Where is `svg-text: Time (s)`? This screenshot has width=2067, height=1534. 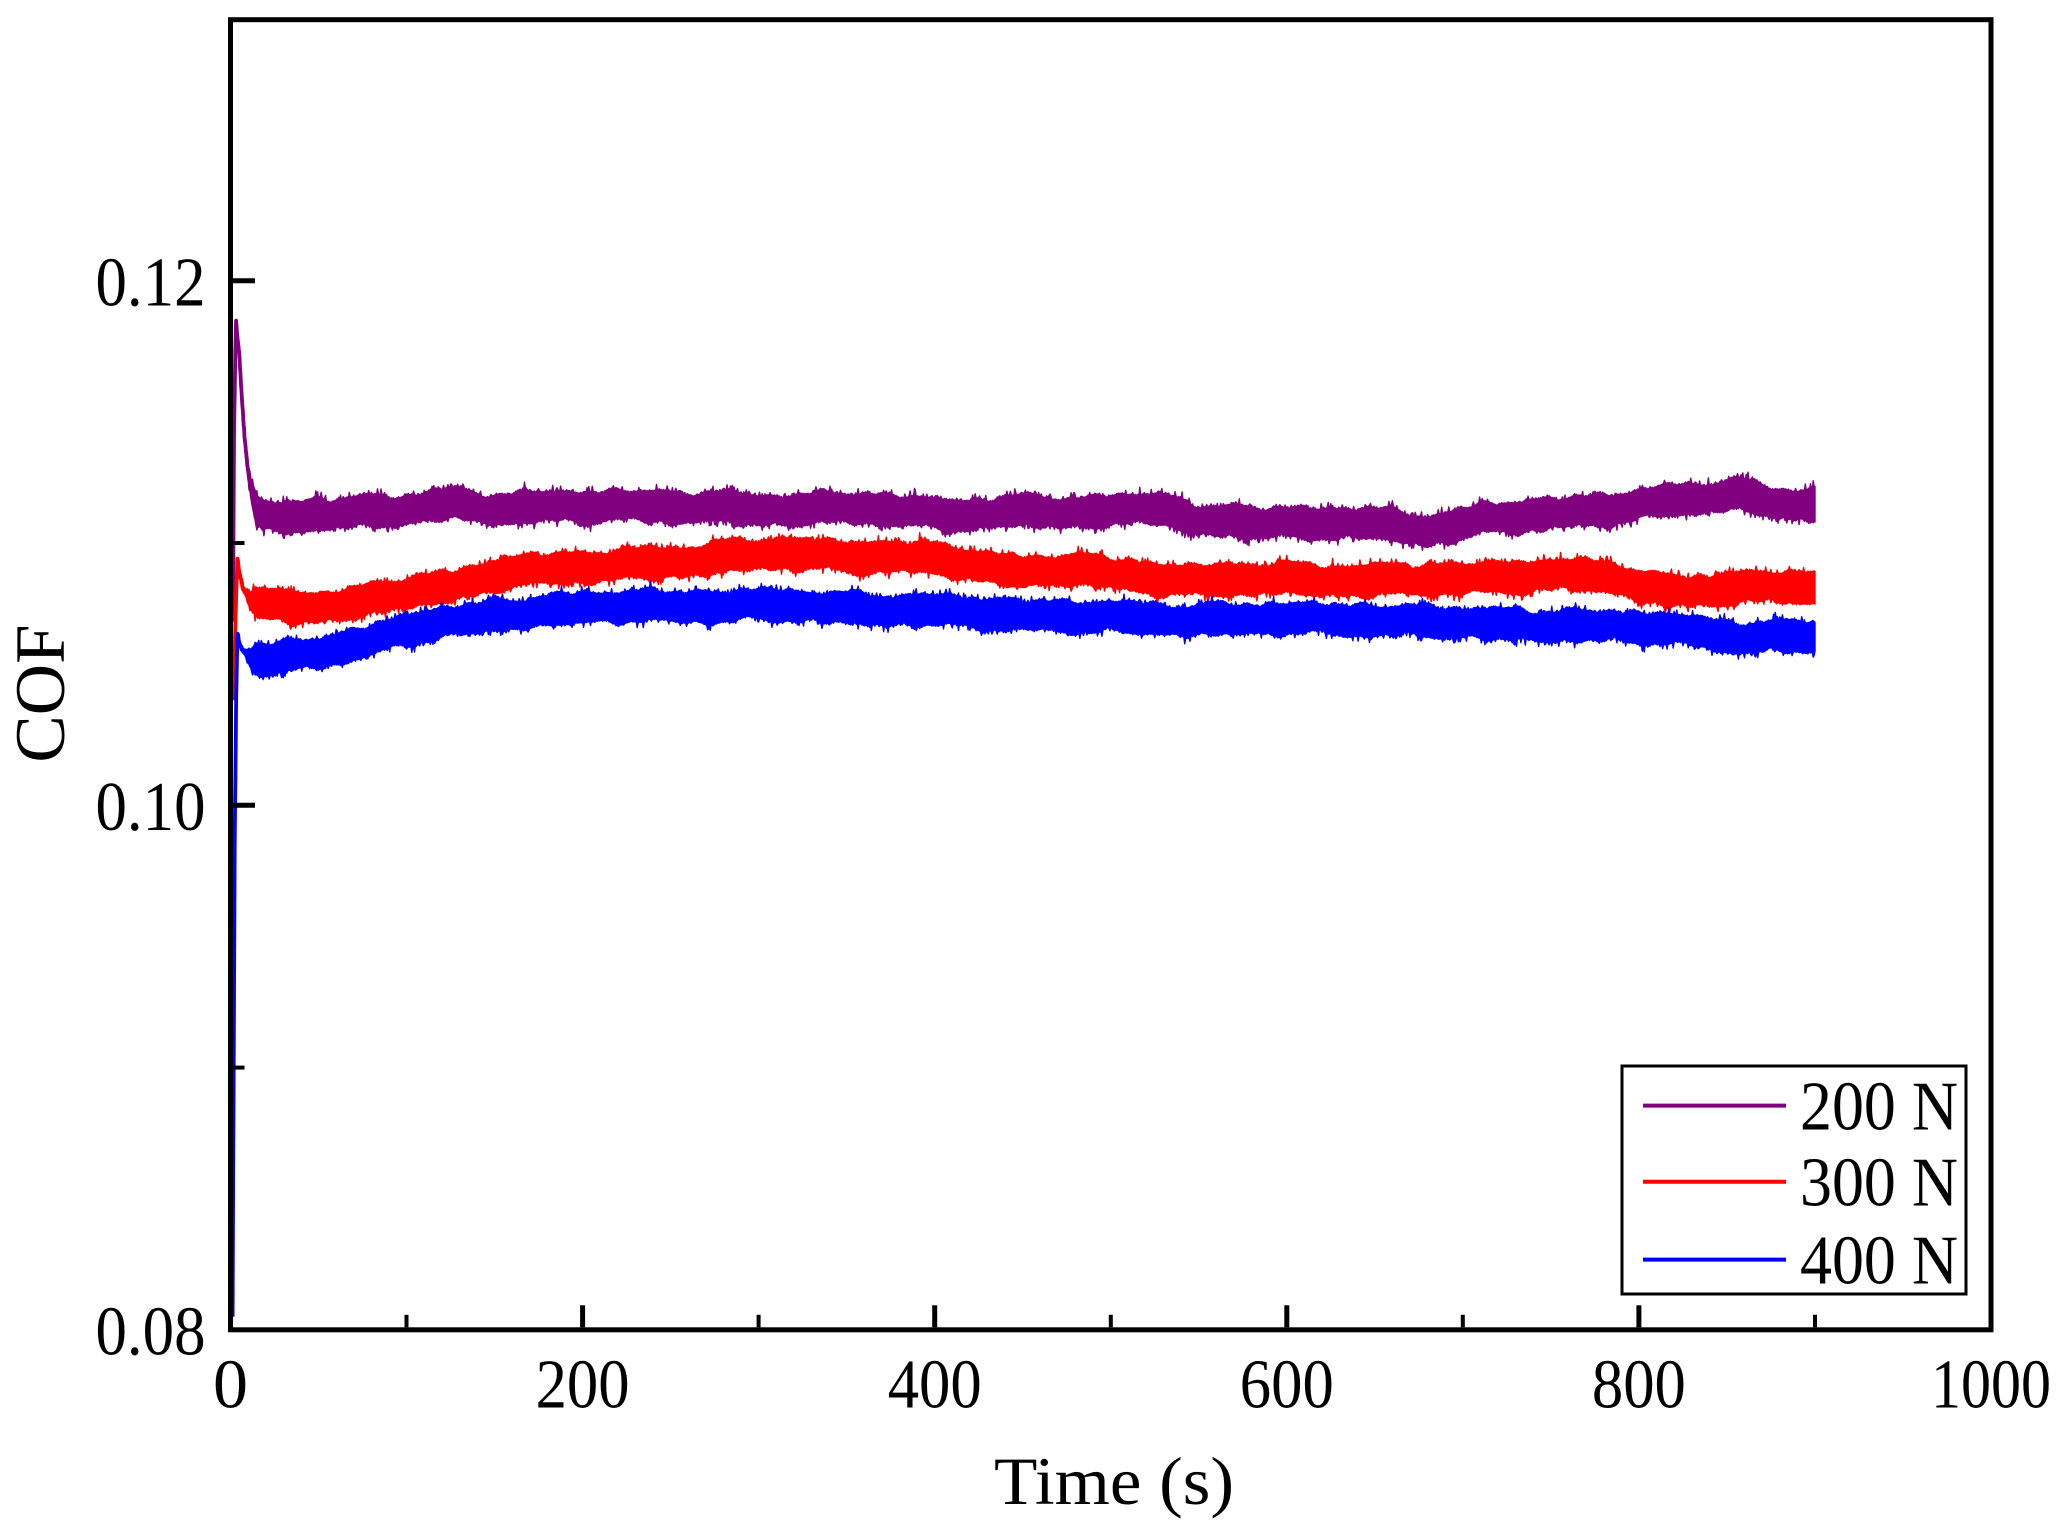
svg-text: Time (s) is located at coordinates (1114, 1481).